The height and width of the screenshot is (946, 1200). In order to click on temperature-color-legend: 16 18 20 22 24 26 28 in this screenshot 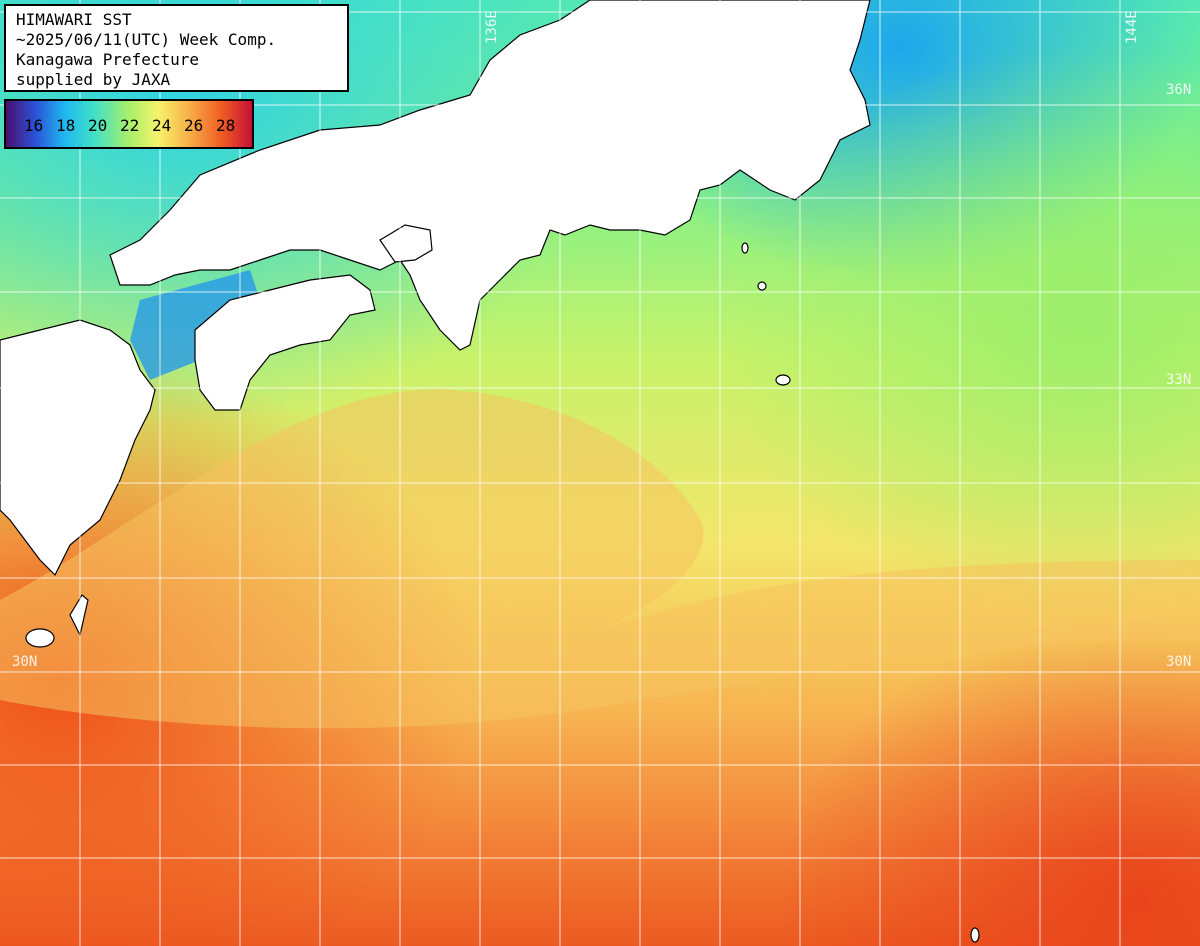, I will do `click(129, 124)`.